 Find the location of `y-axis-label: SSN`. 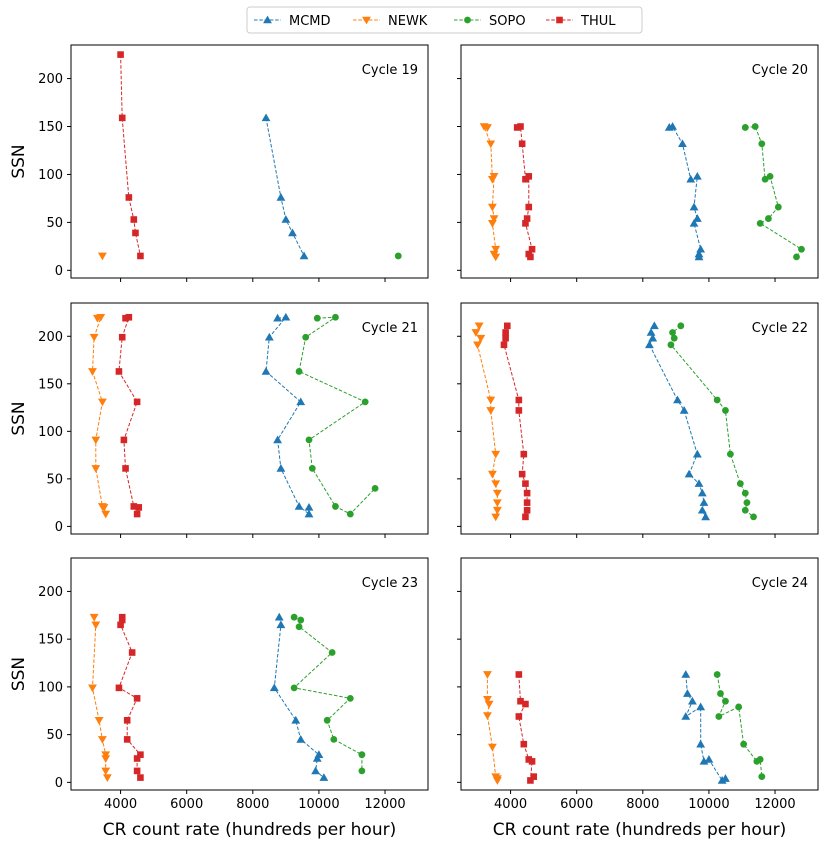

y-axis-label: SSN is located at coordinates (19, 418).